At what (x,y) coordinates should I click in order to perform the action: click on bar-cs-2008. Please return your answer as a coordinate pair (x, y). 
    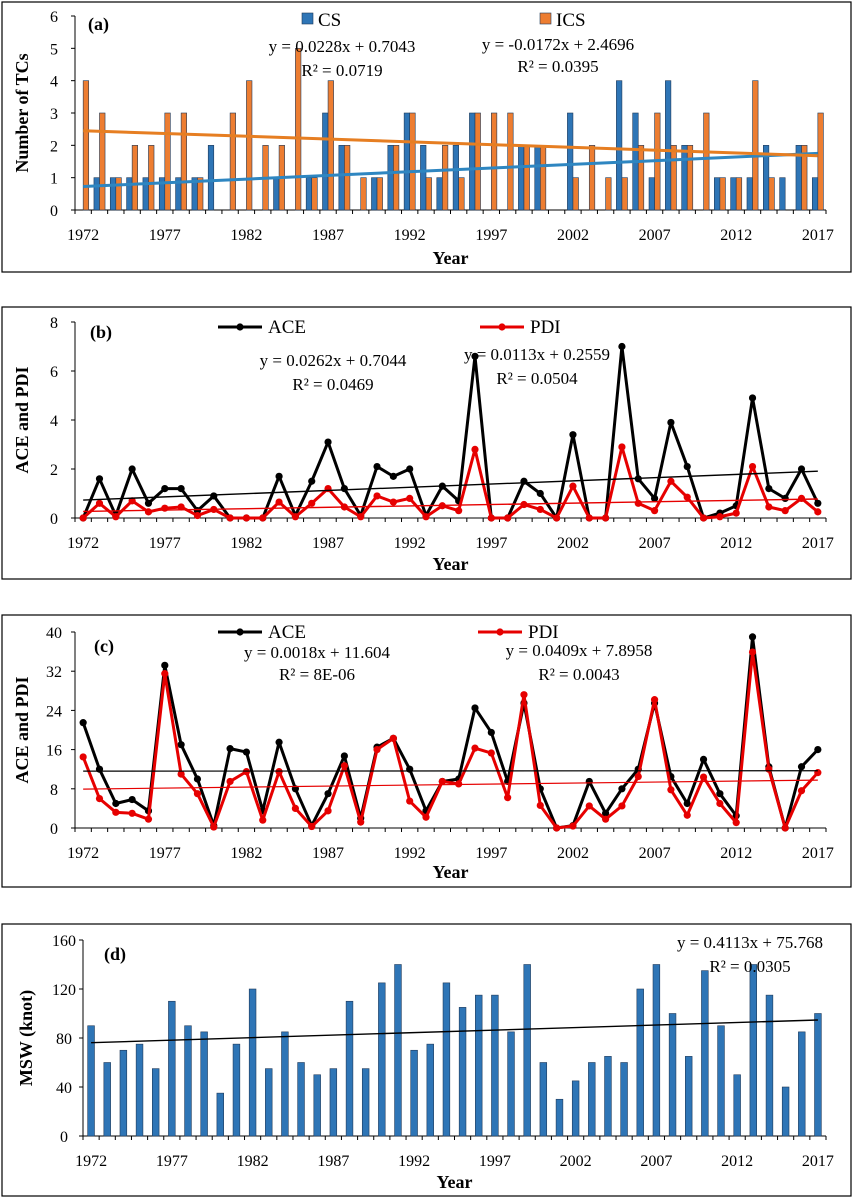
    Looking at the image, I should click on (668, 145).